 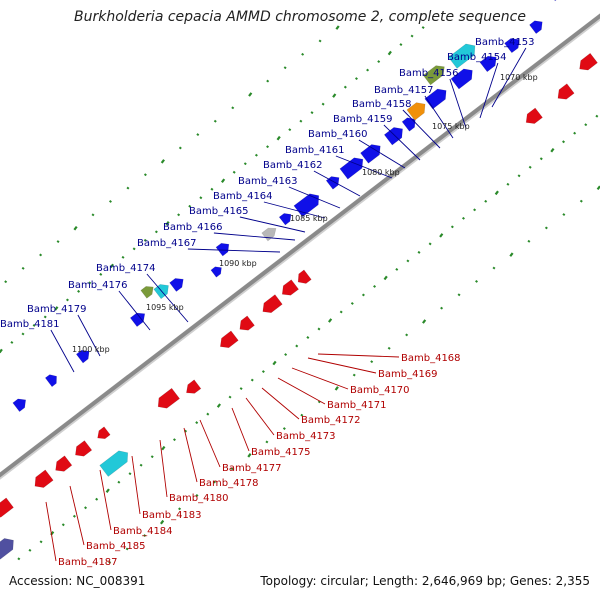 What do you see at coordinates (199, 498) in the screenshot?
I see `reverse-gene-label: Bamb_4180` at bounding box center [199, 498].